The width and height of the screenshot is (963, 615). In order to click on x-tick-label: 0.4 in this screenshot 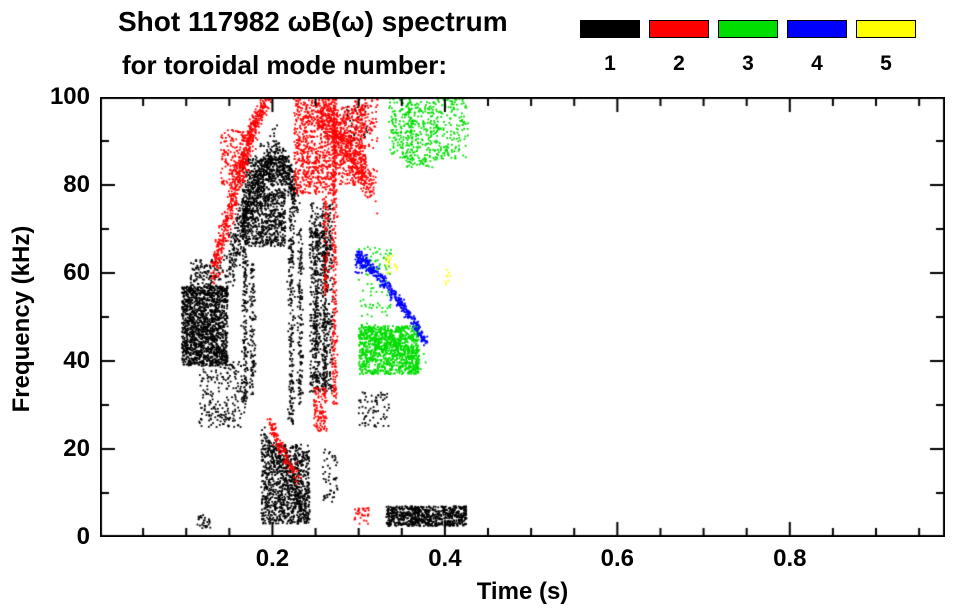, I will do `click(445, 558)`.